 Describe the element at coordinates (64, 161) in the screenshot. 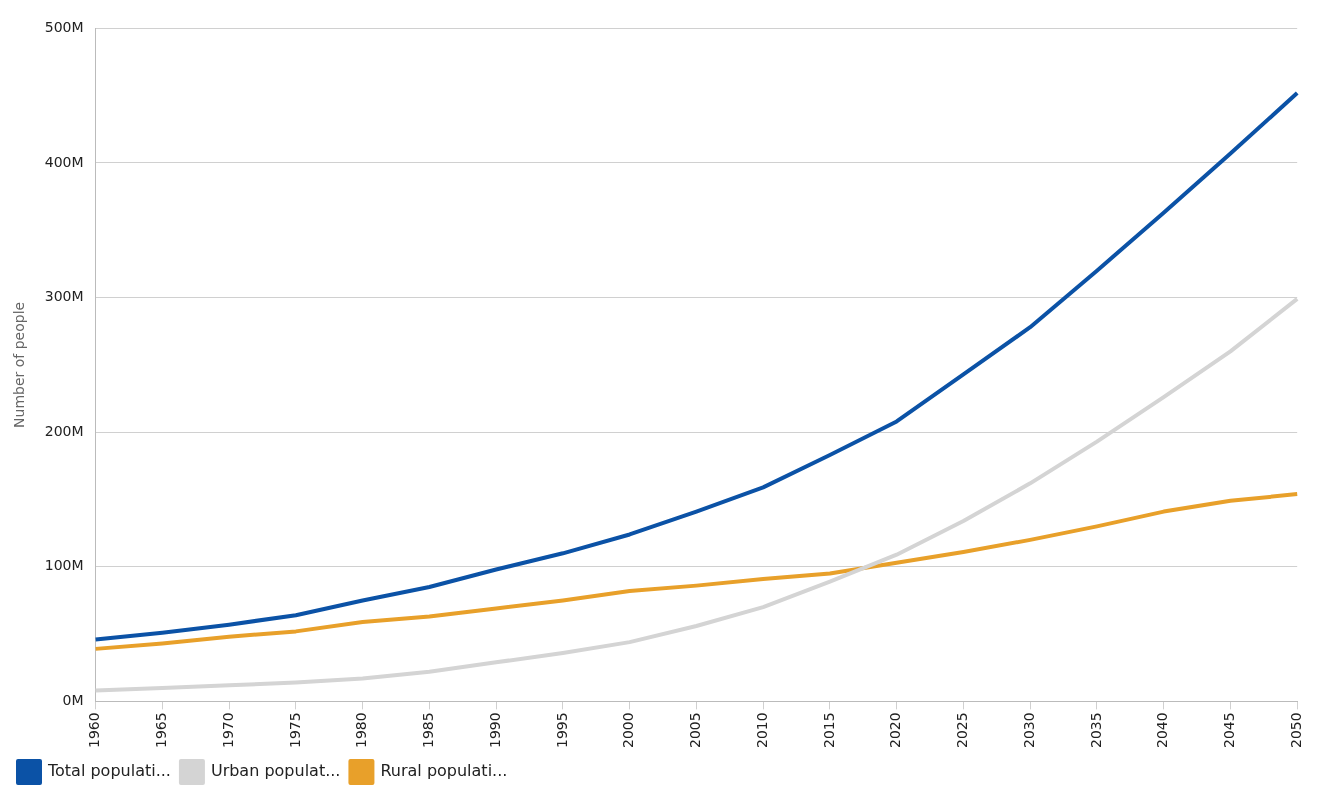

I see `y-tick-label: 400M` at that location.